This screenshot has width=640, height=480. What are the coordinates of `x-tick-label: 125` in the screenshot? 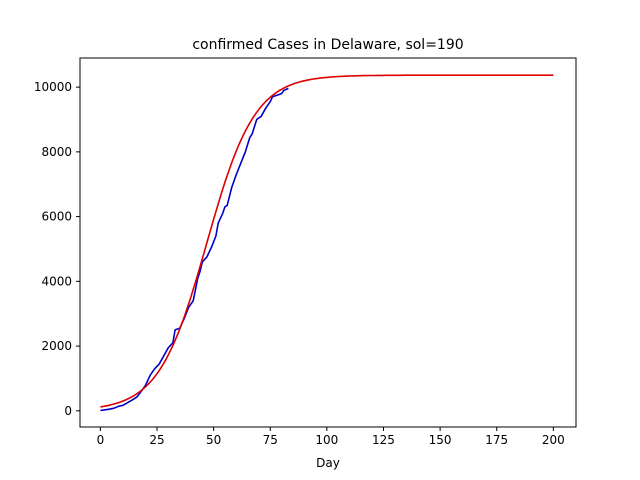 It's located at (383, 440).